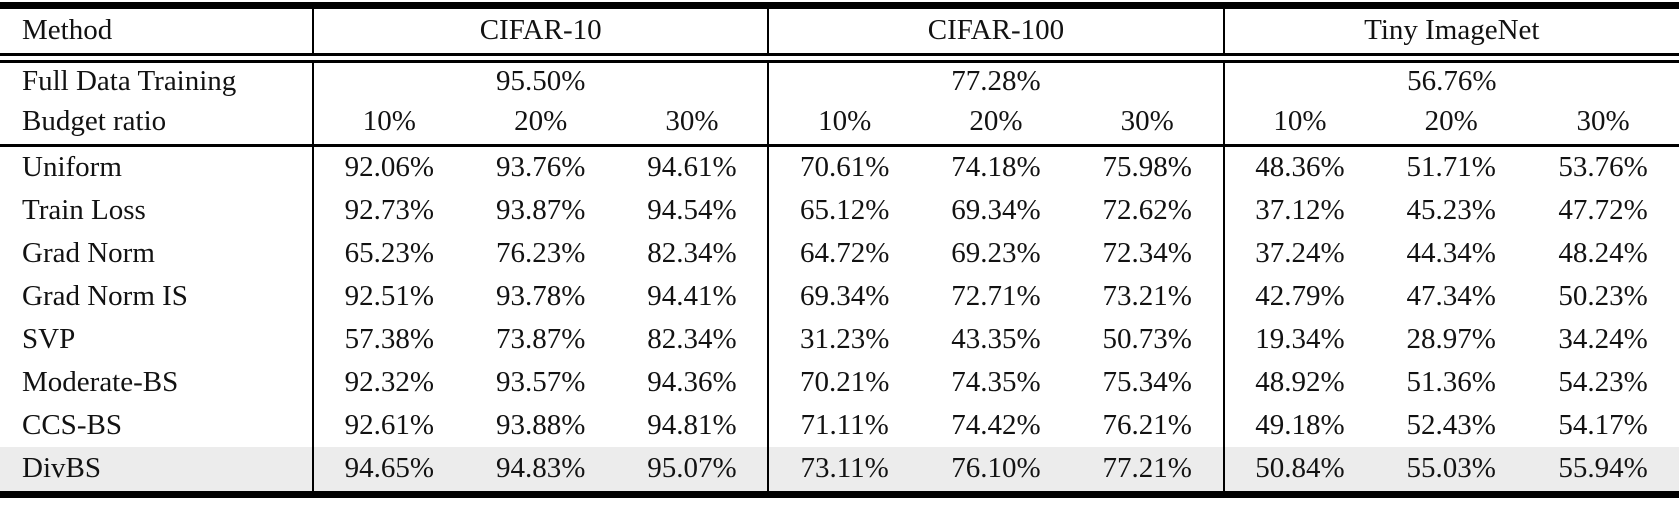 The height and width of the screenshot is (519, 1679). Describe the element at coordinates (996, 295) in the screenshot. I see `value-cell: 72.71%` at that location.